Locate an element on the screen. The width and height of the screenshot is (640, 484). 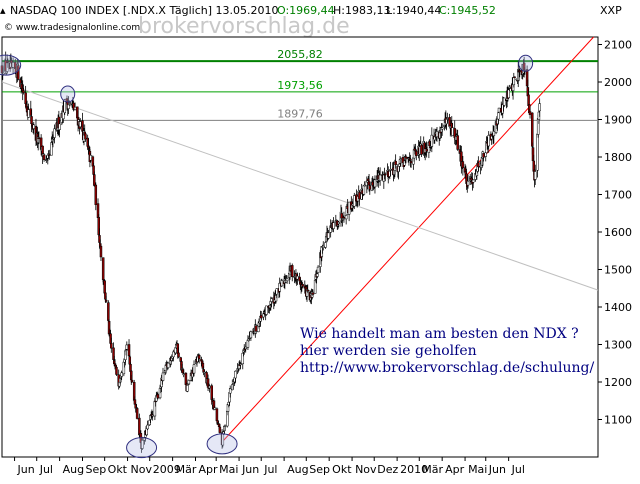
highlight-ellipse is located at coordinates (11, 65).